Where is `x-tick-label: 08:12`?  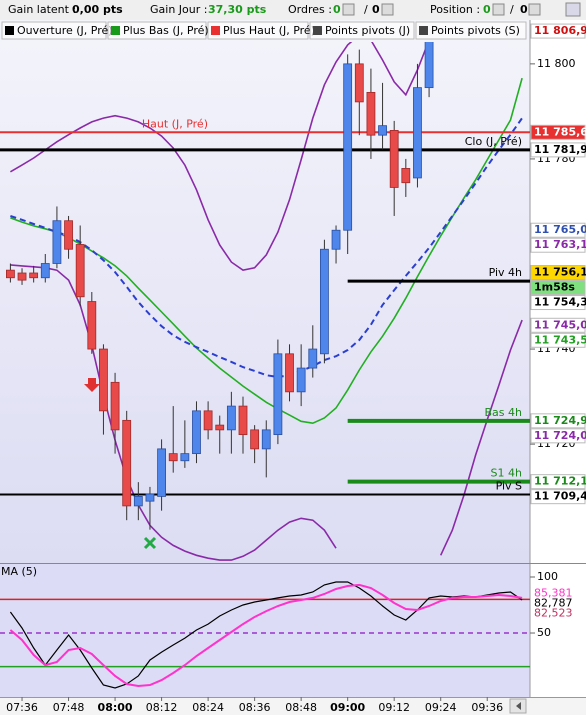 x-tick-label: 08:12 is located at coordinates (162, 707).